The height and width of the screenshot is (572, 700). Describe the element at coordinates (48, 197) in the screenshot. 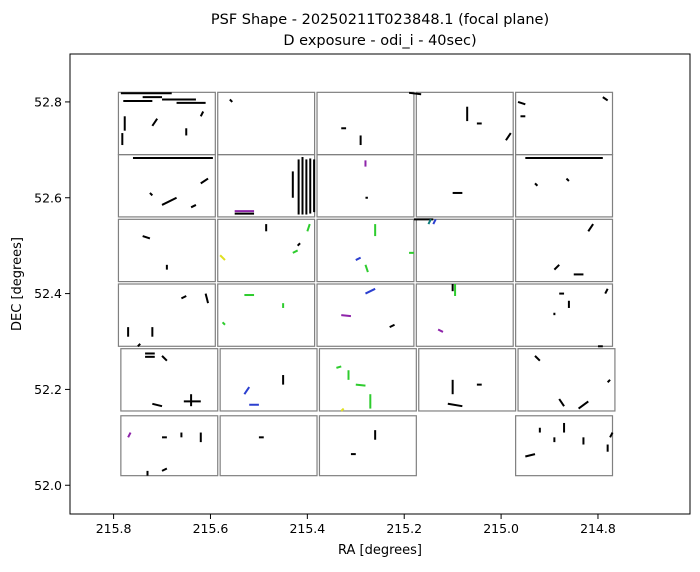

I see `y-tick-label: 52.6` at that location.